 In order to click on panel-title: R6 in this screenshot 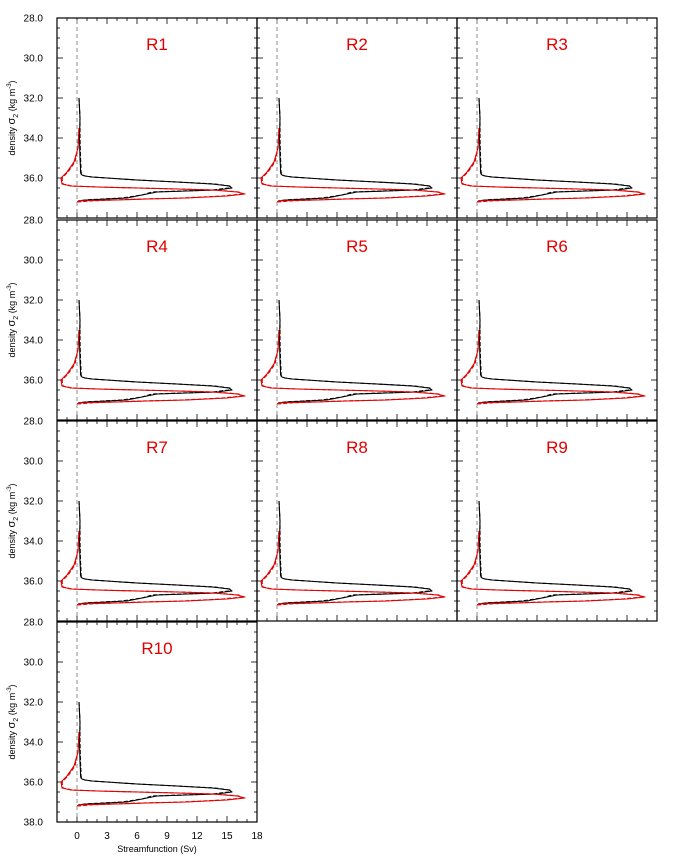, I will do `click(557, 246)`.